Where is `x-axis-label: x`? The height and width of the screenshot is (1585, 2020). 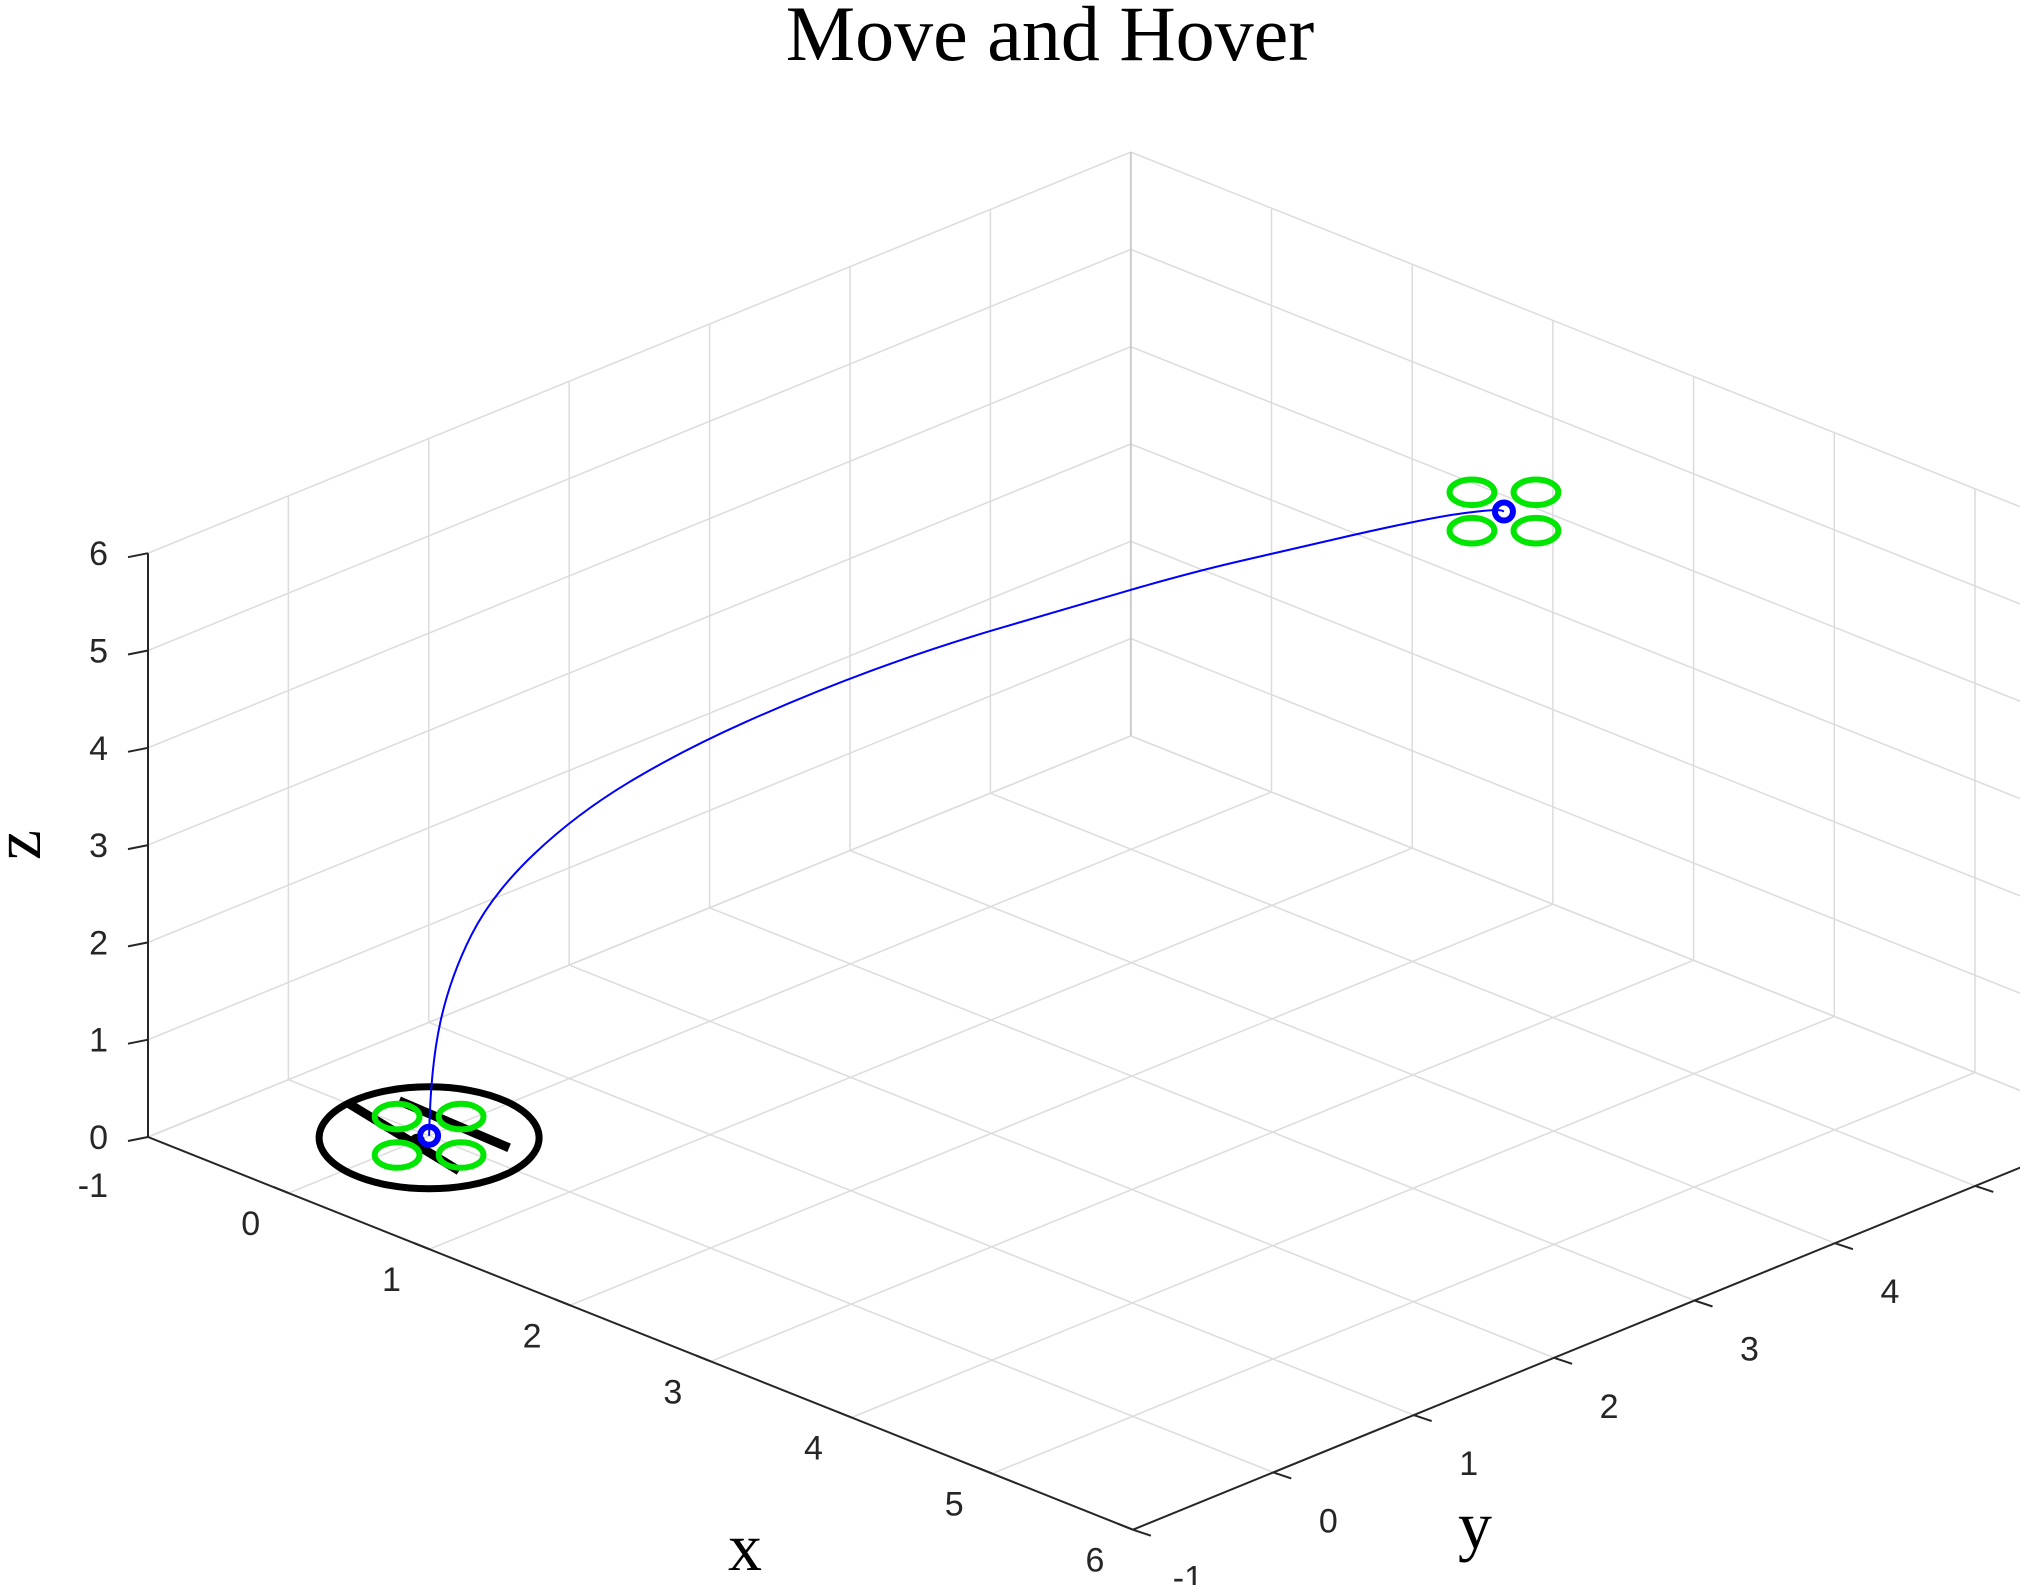
x-axis-label: x is located at coordinates (745, 1547).